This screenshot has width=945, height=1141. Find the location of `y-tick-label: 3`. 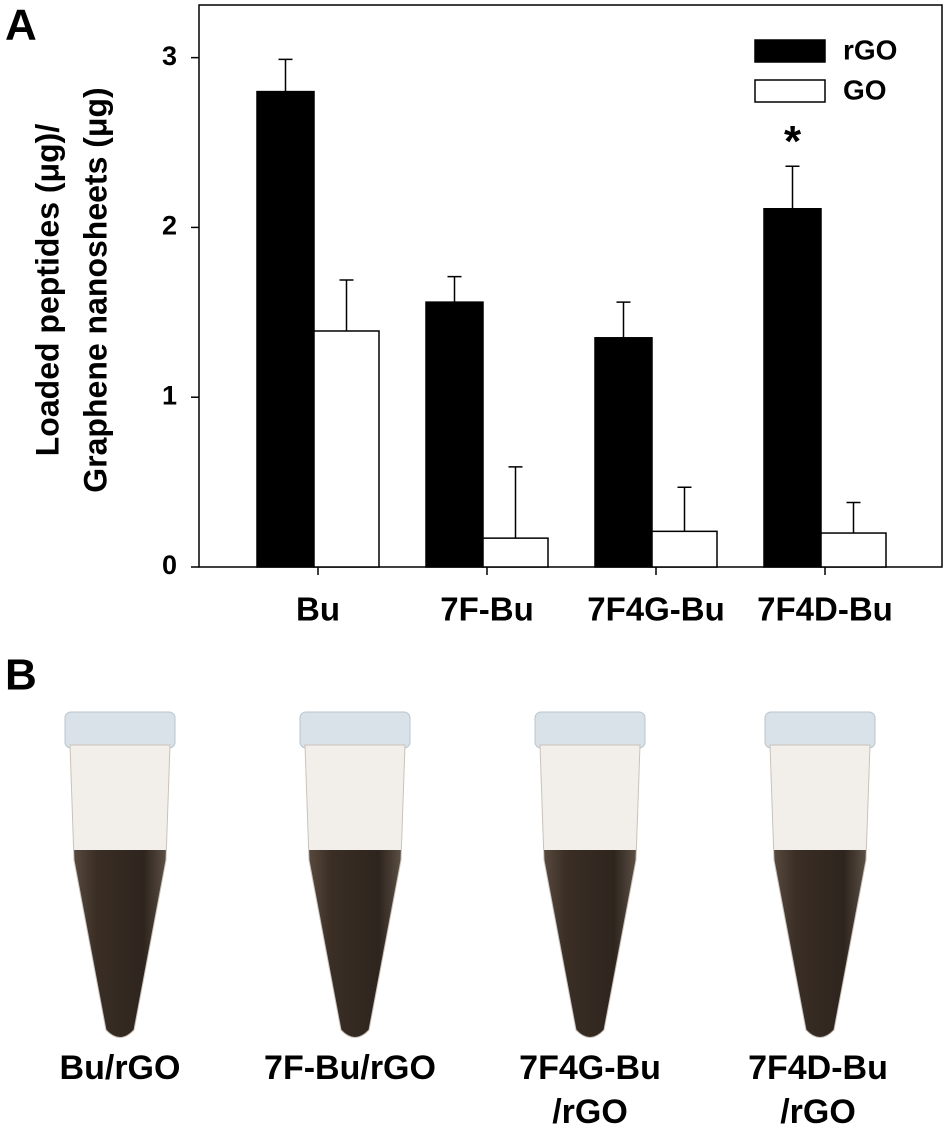

y-tick-label: 3 is located at coordinates (169, 56).